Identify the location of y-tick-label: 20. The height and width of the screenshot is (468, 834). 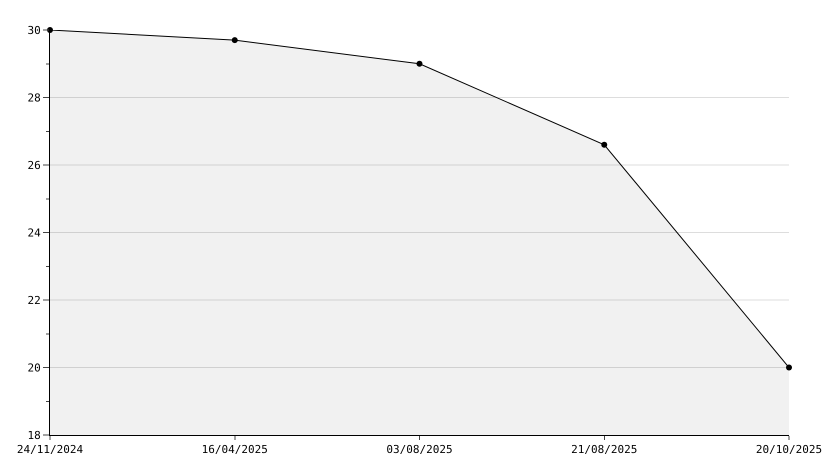
(34, 367).